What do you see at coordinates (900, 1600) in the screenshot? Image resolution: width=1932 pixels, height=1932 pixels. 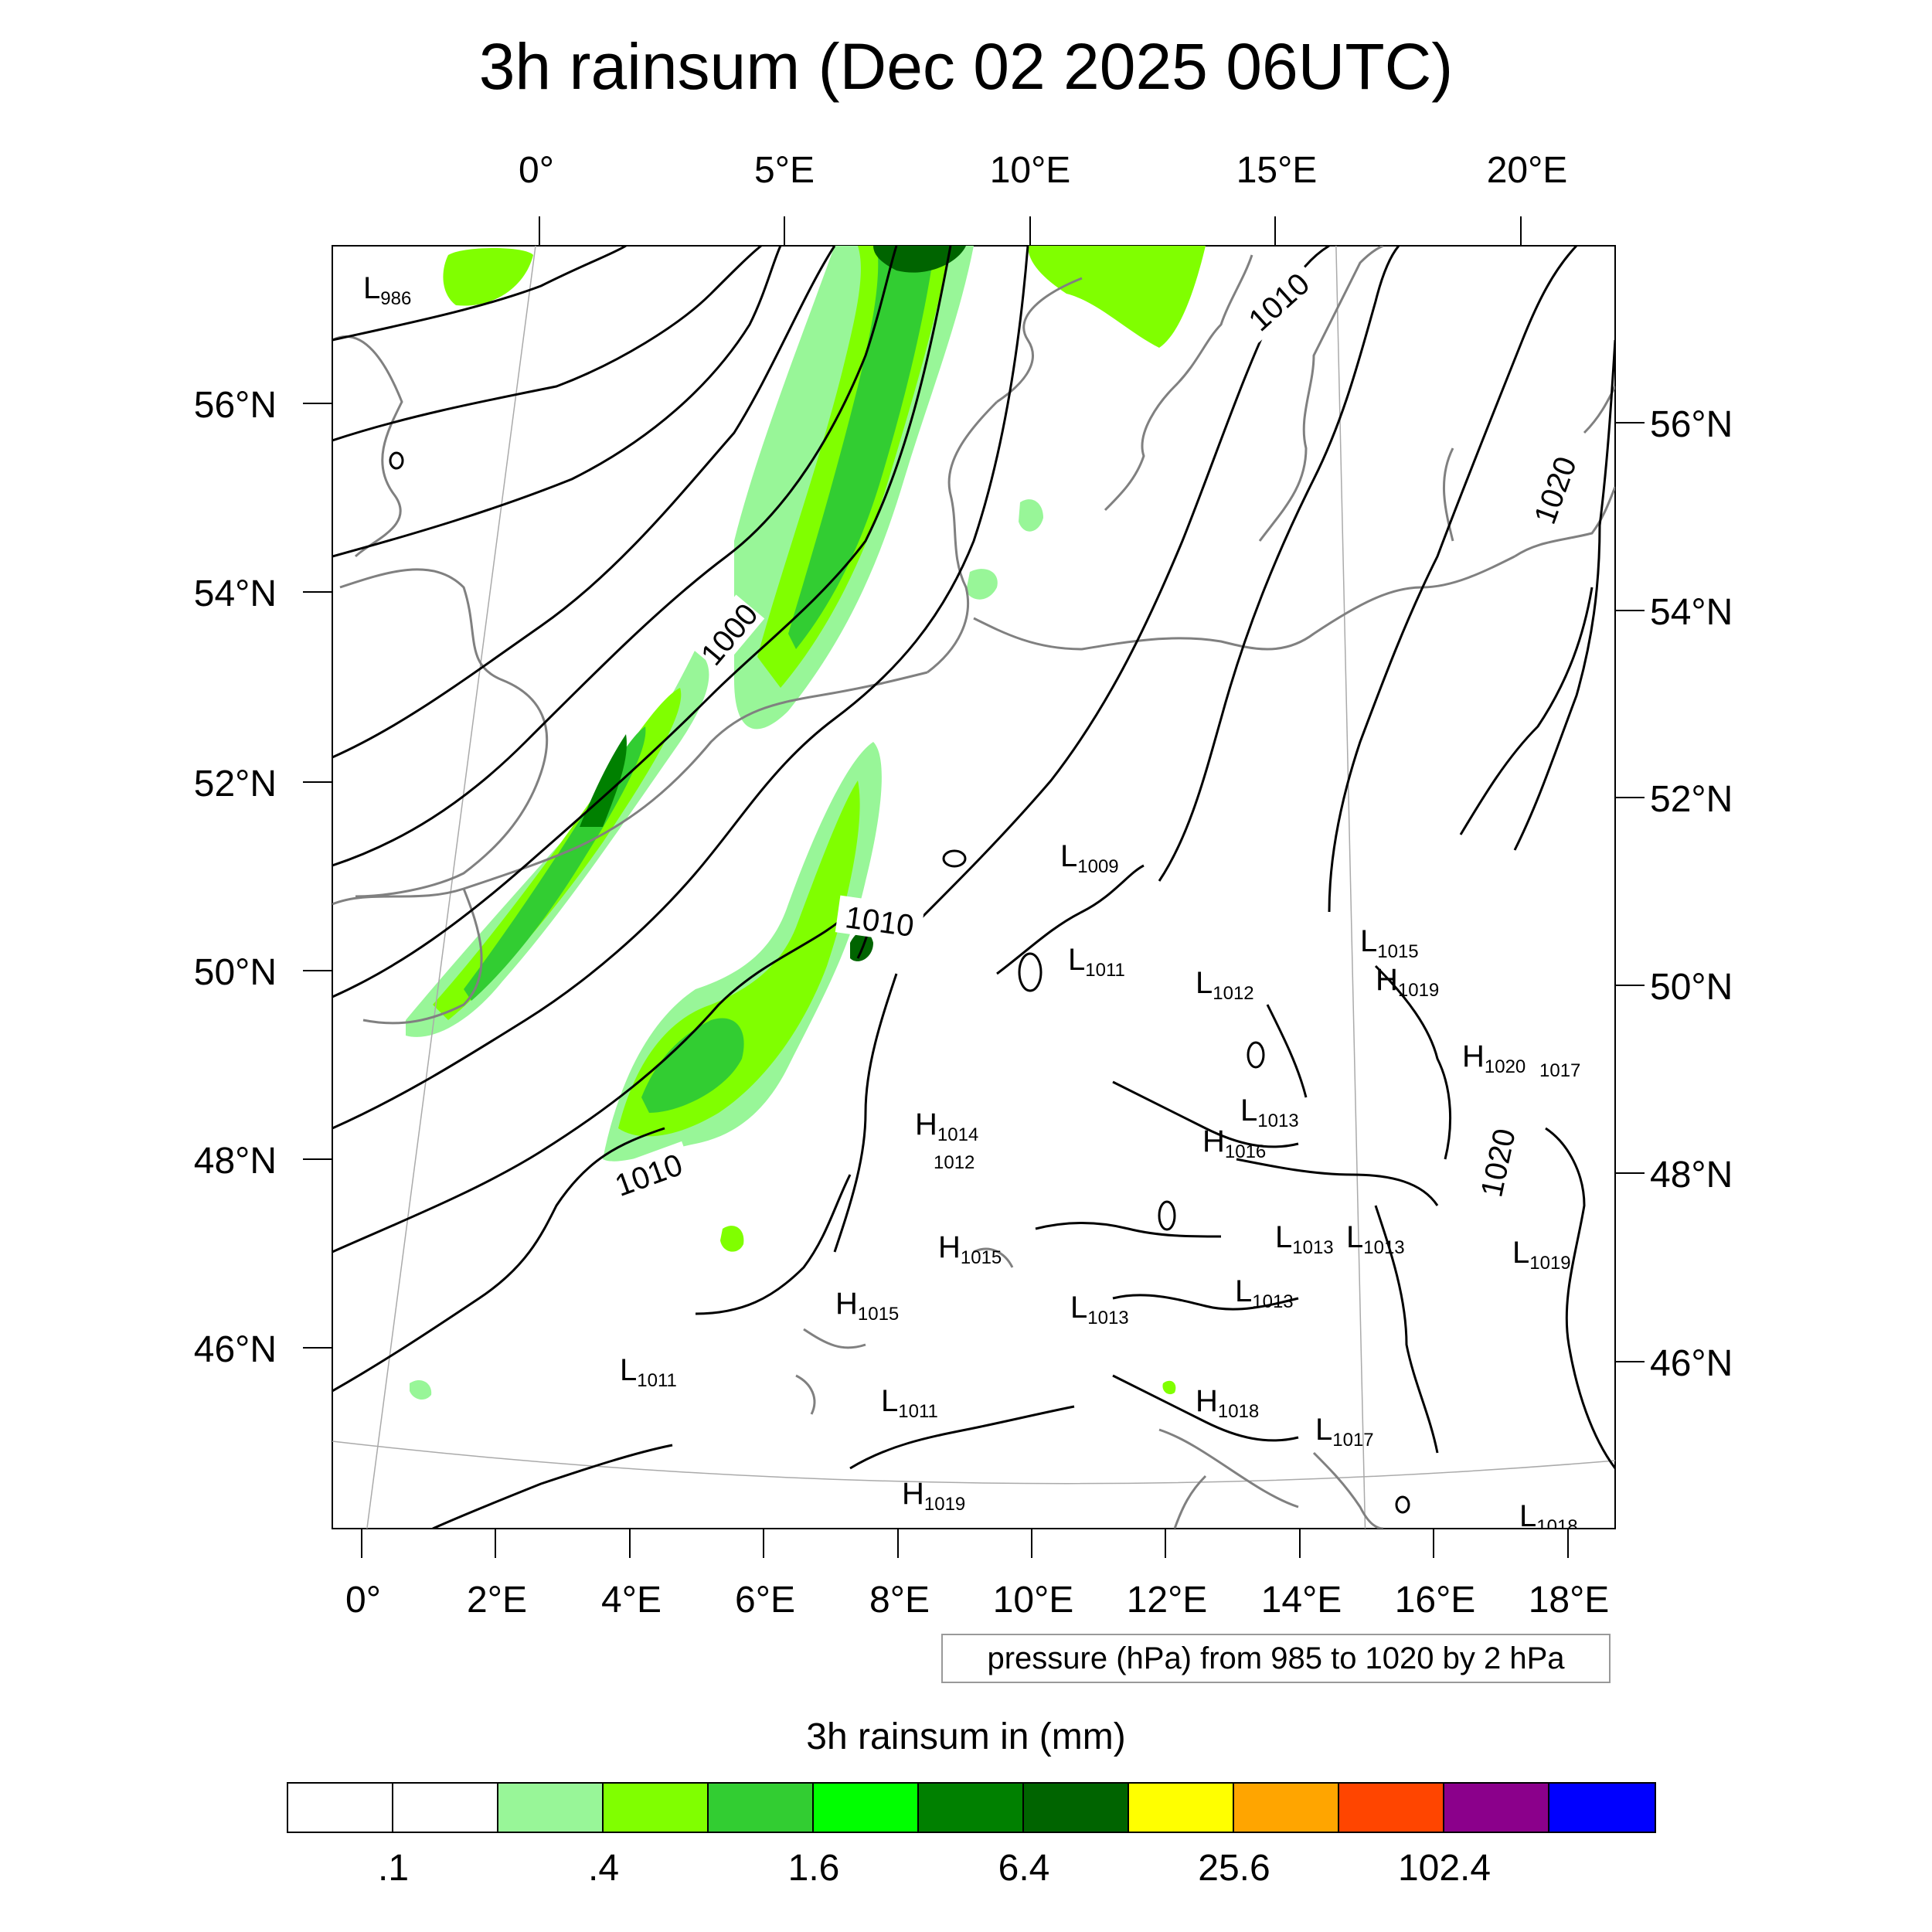 I see `bottom-lon-label: 8°E` at bounding box center [900, 1600].